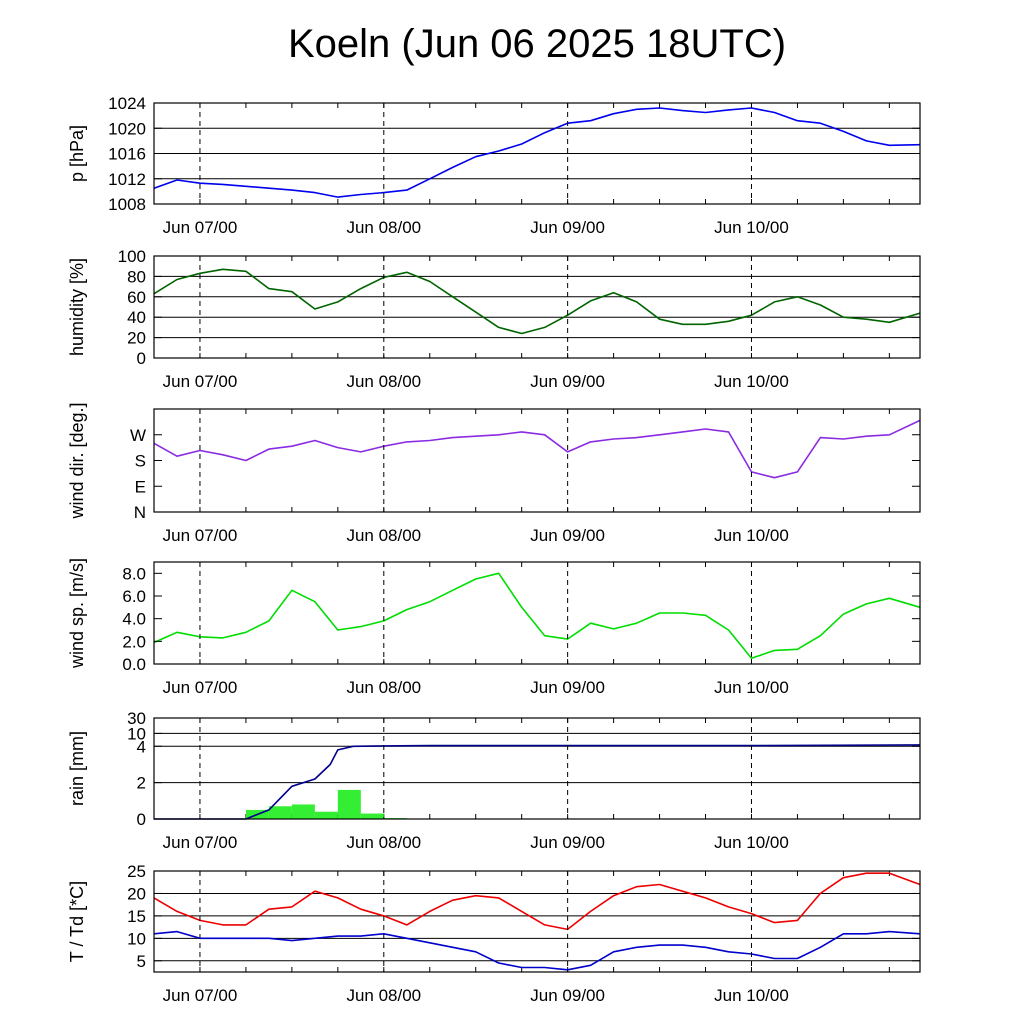  Describe the element at coordinates (127, 103) in the screenshot. I see `y-tick-label: 1024` at that location.